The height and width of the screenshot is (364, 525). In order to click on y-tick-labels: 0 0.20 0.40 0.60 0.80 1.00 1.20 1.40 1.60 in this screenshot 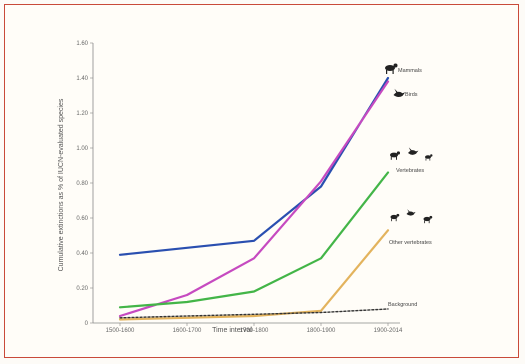, I will do `click(84, 184)`.